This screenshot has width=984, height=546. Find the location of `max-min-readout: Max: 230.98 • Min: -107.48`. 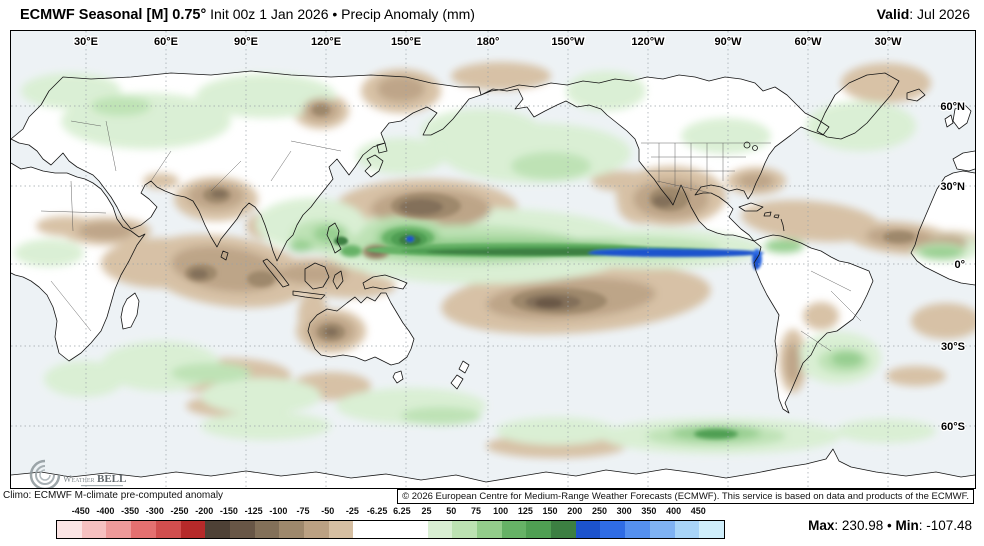

max-min-readout: Max: 230.98 • Min: -107.48 is located at coordinates (890, 525).